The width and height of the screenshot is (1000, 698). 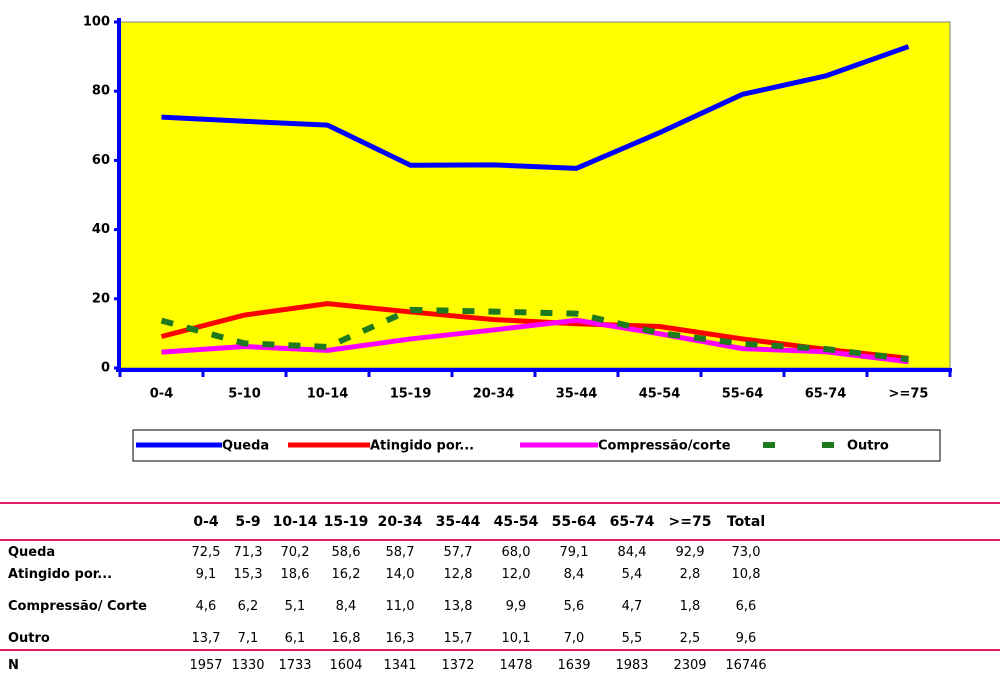 I want to click on table-cell: 13,7, so click(x=206, y=638).